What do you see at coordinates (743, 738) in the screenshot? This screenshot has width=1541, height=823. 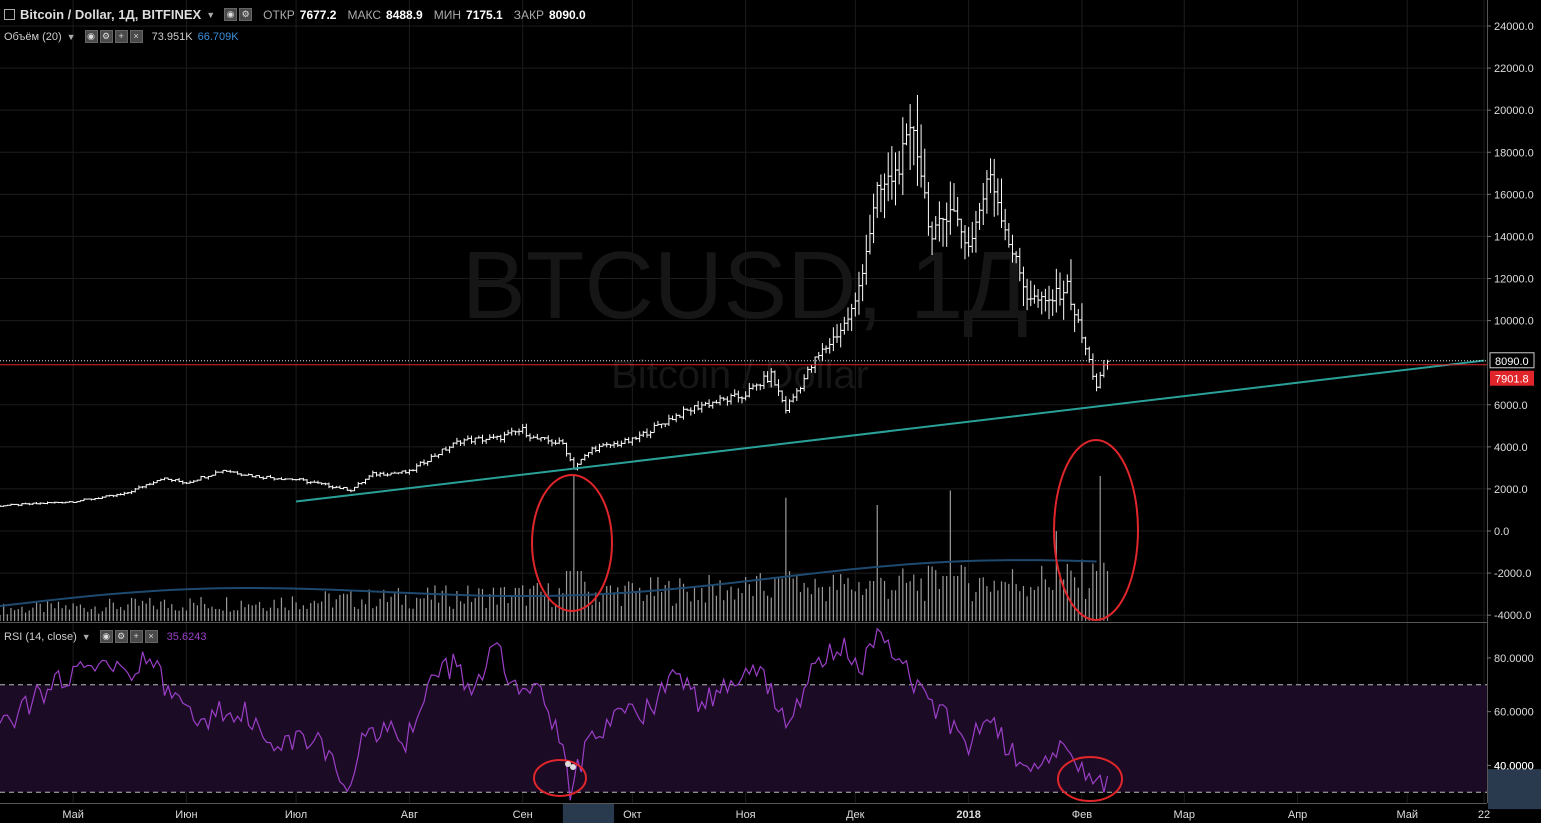 I see `rsi-band` at bounding box center [743, 738].